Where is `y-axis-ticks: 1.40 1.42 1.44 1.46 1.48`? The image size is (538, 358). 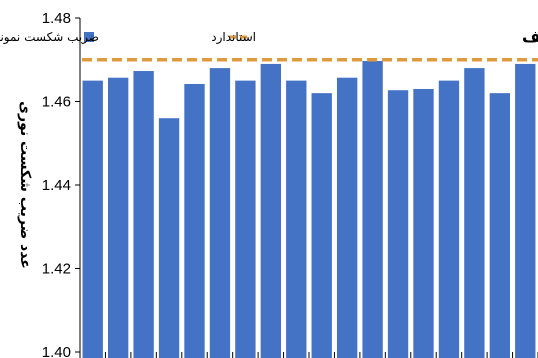 y-axis-ticks: 1.40 1.42 1.44 1.46 1.48 is located at coordinates (61, 184).